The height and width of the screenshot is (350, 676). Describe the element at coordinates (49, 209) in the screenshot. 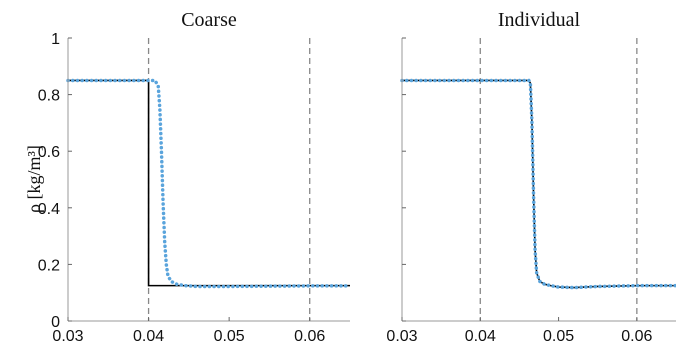

I see `y-tick-label: 0.4` at that location.